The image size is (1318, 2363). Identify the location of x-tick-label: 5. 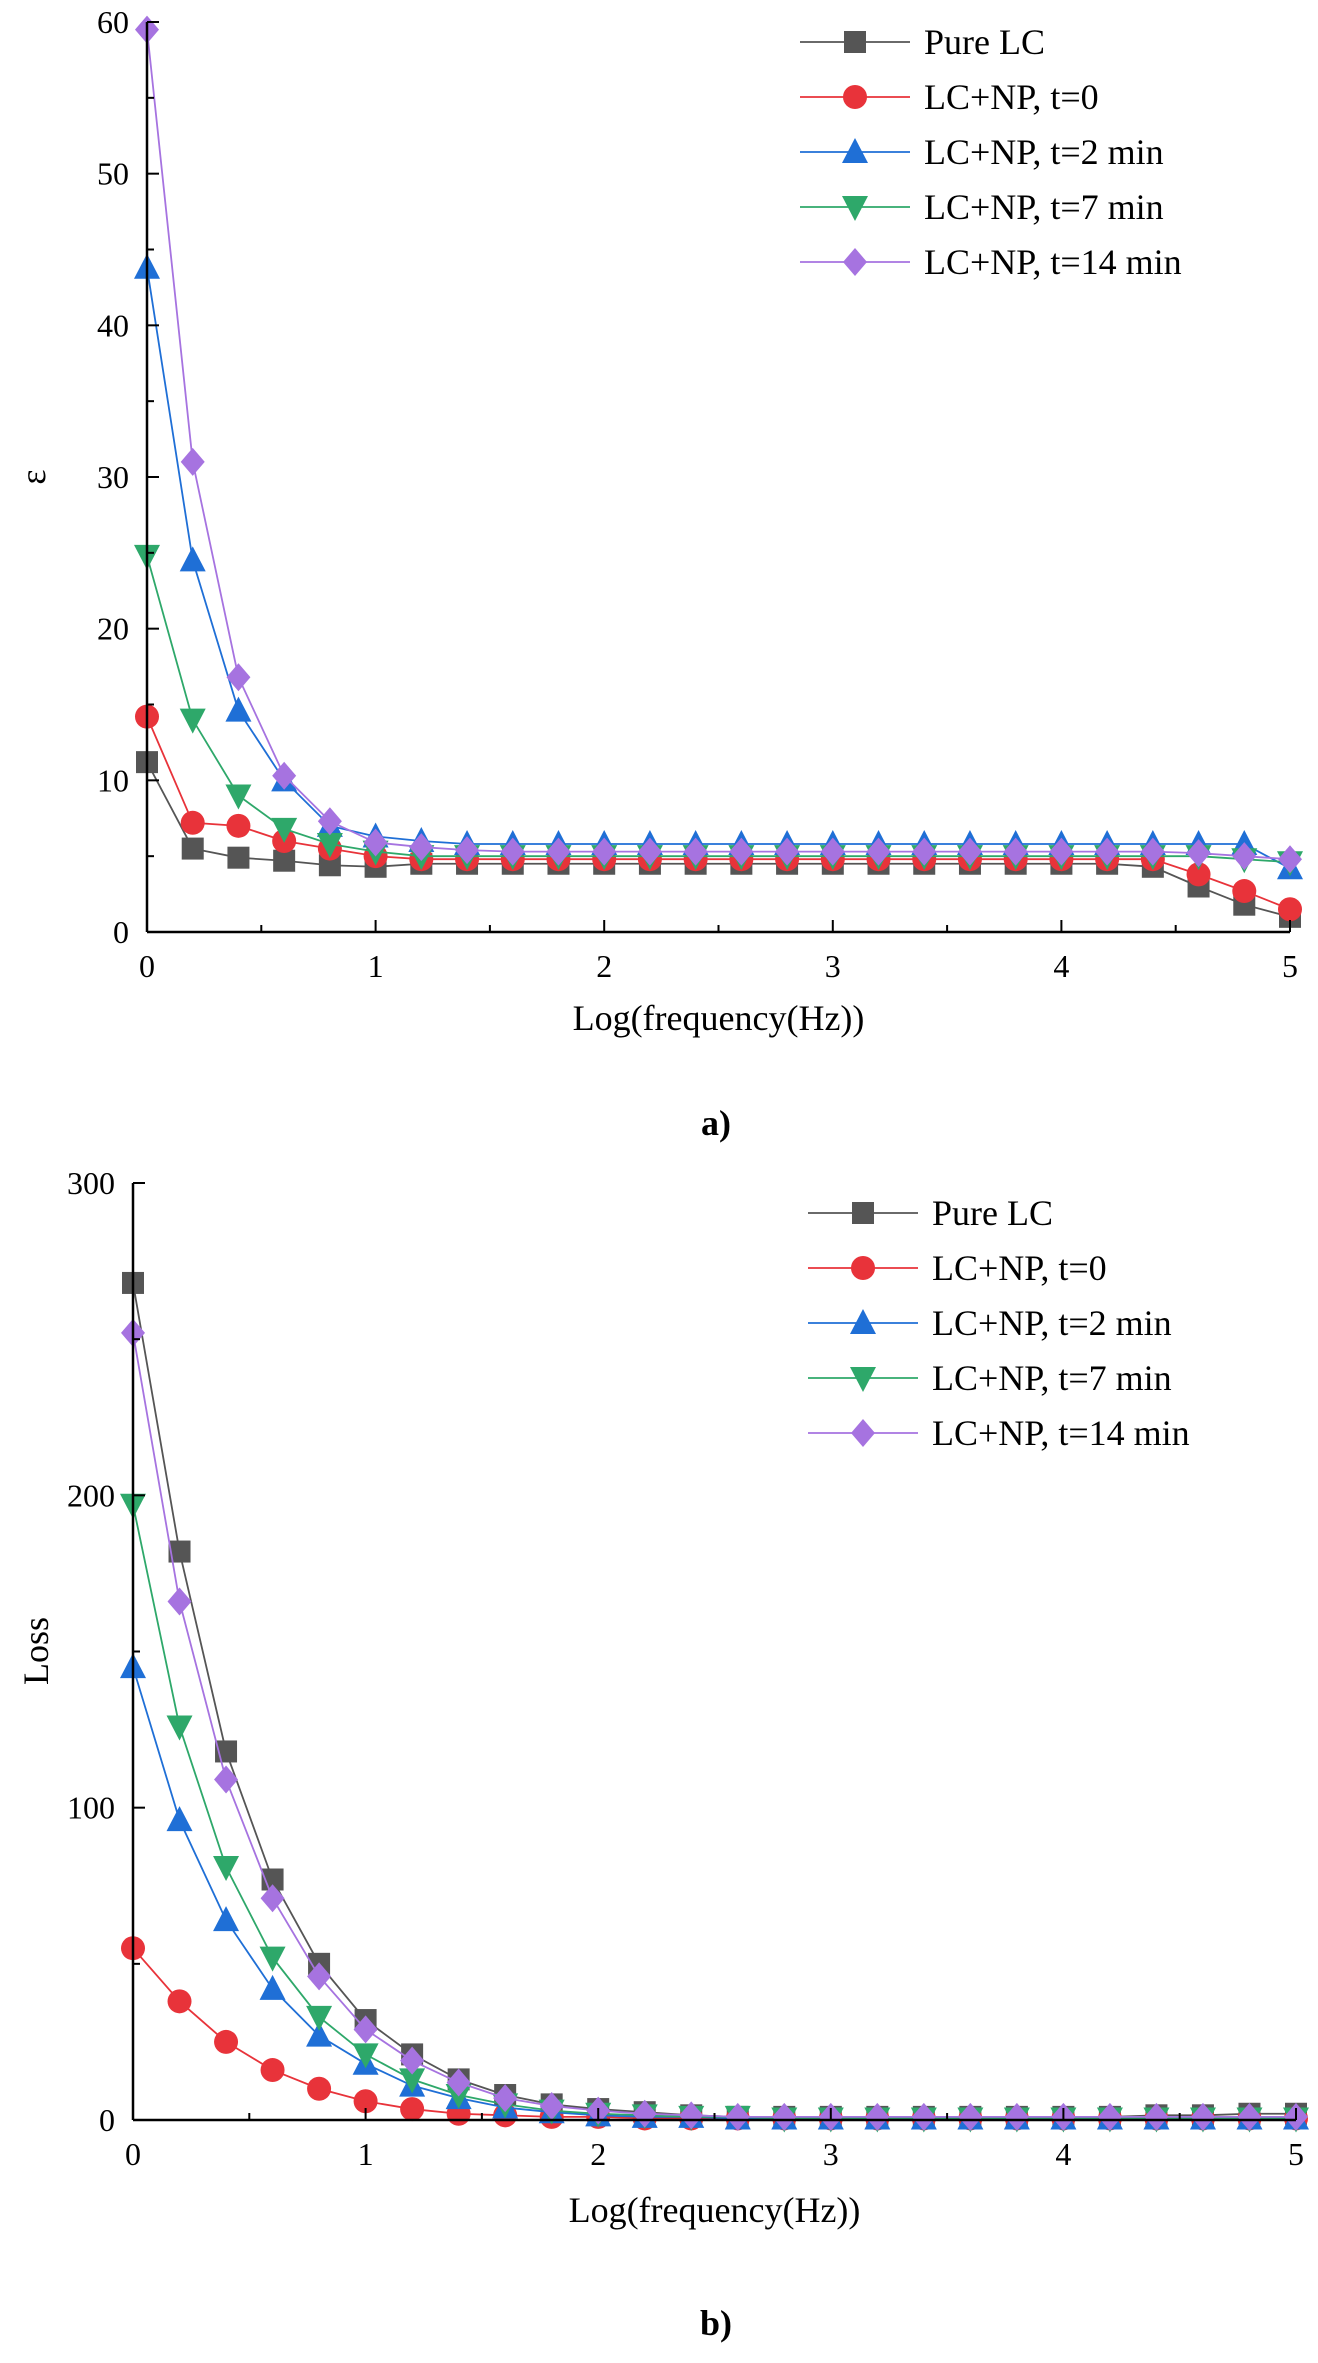
(1290, 966).